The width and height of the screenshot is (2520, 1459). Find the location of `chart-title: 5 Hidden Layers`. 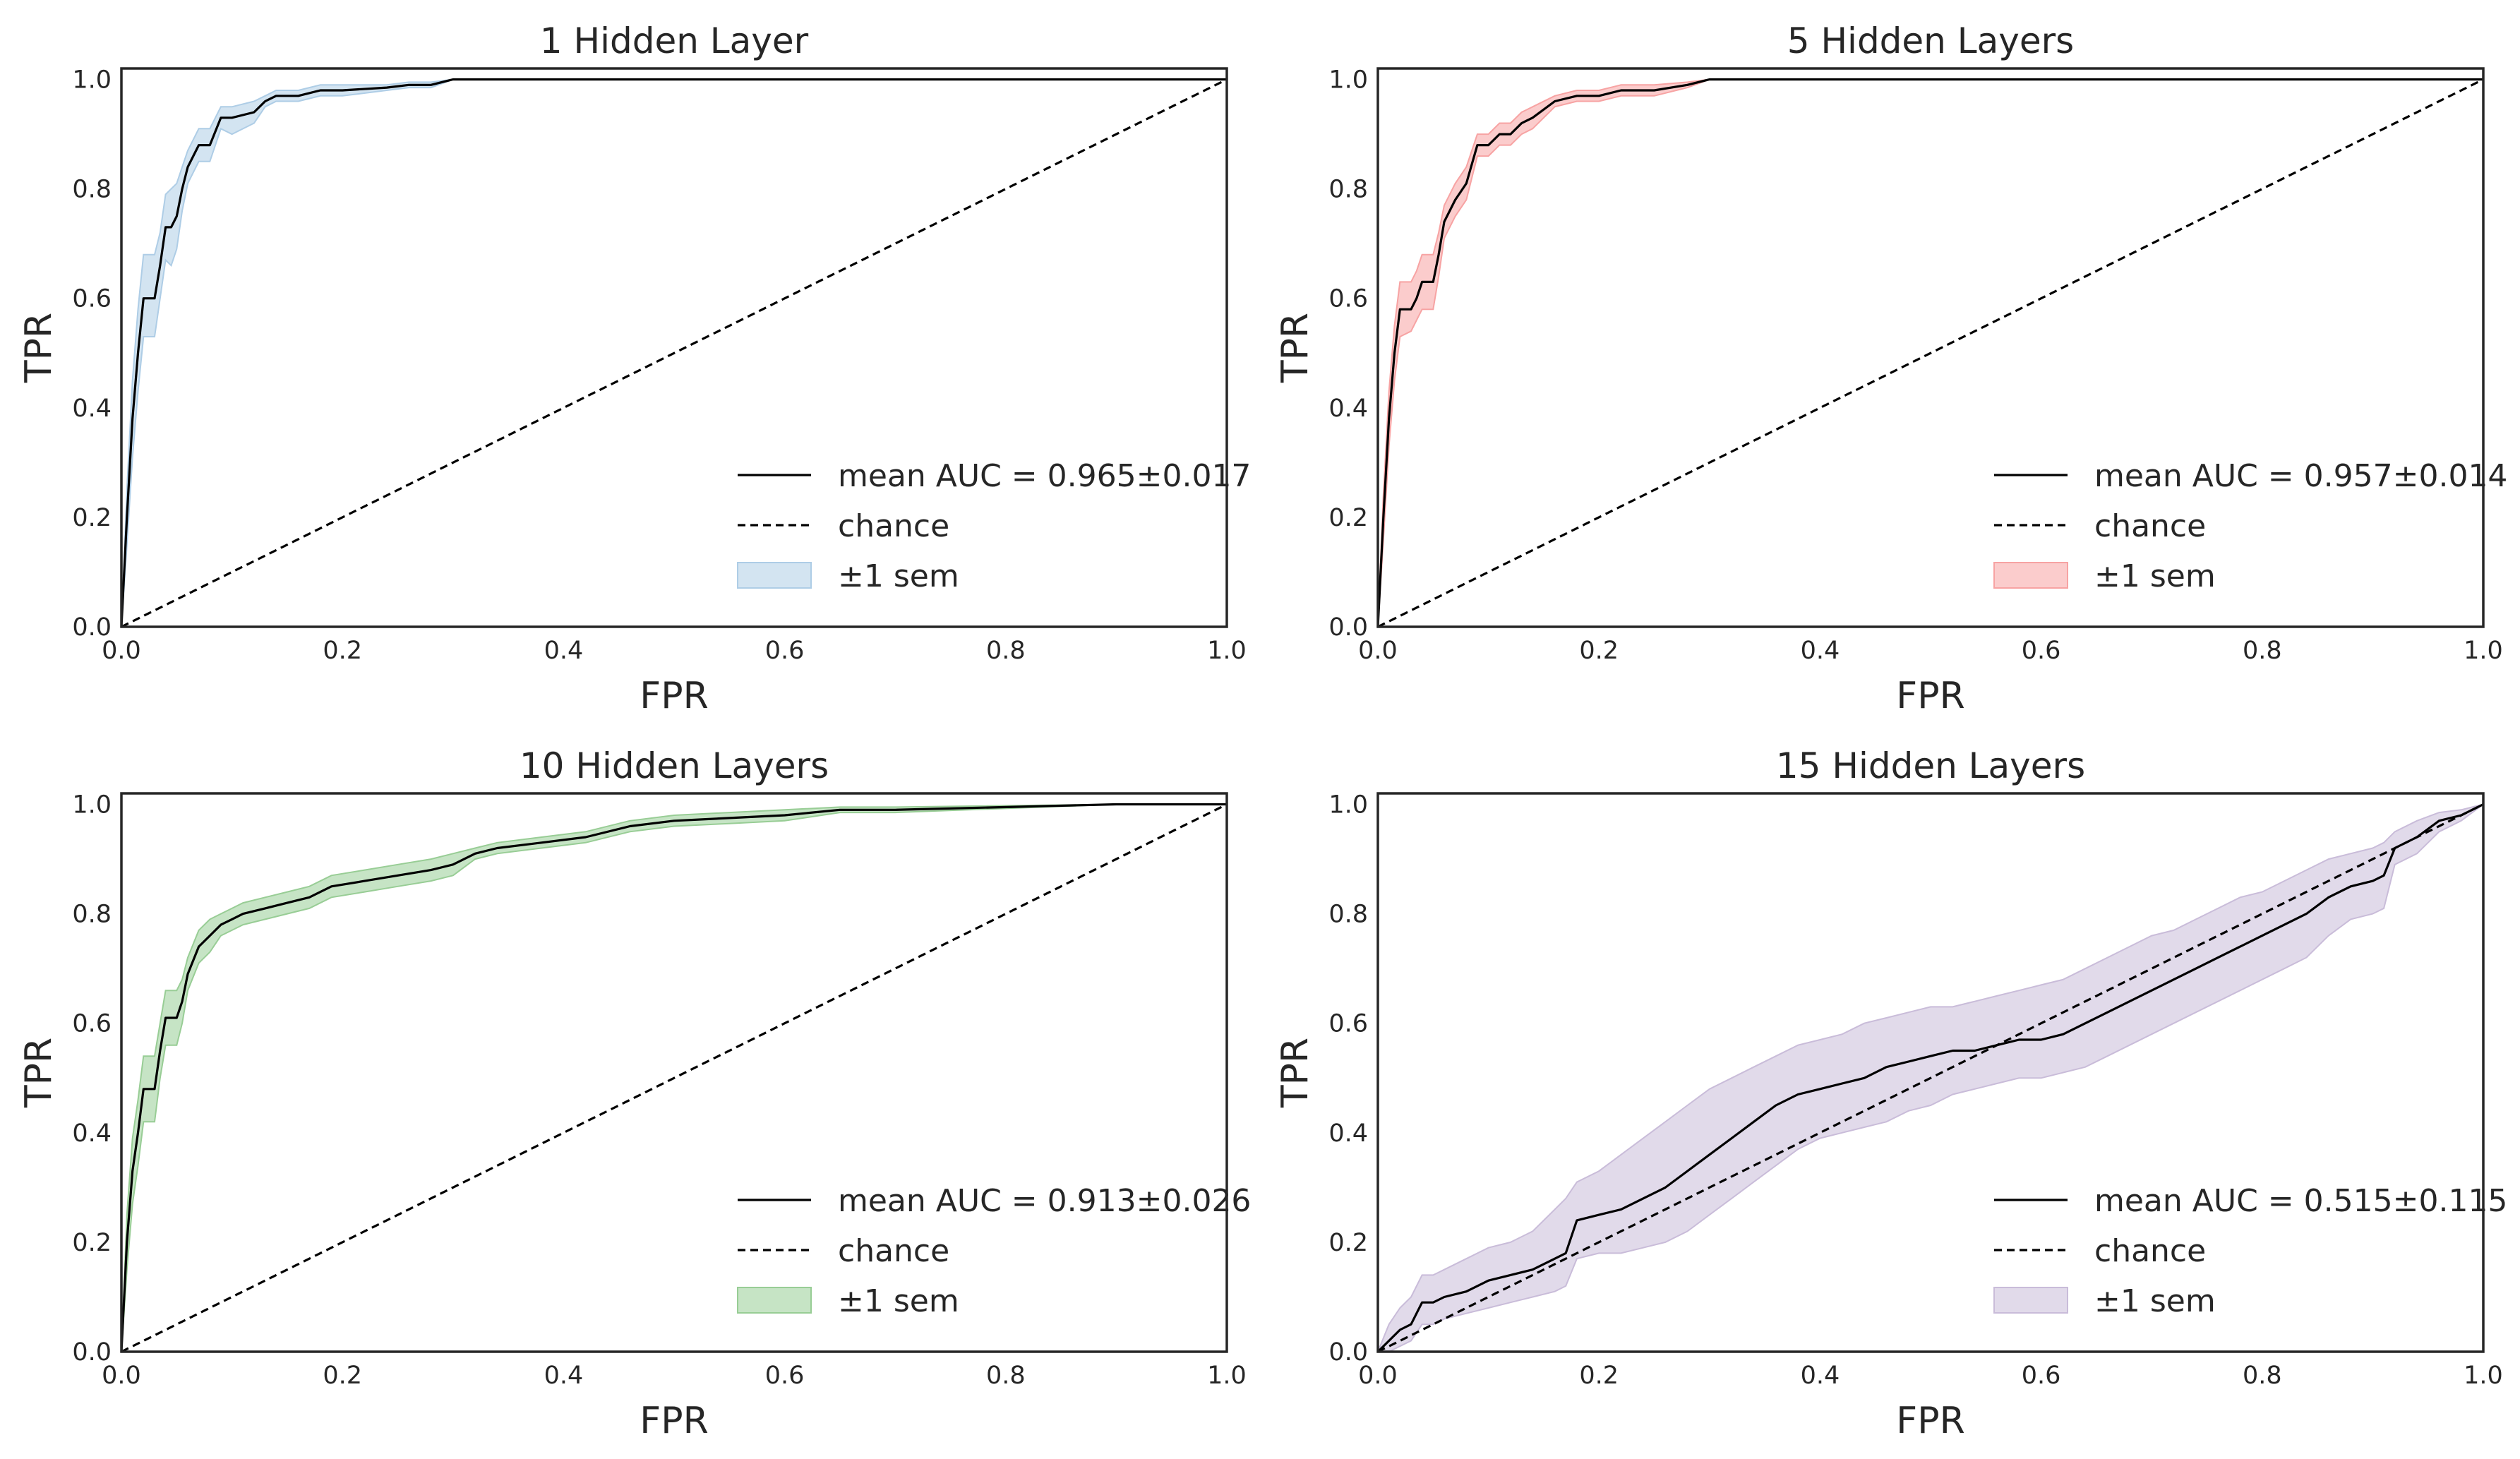

chart-title: 5 Hidden Layers is located at coordinates (1931, 40).